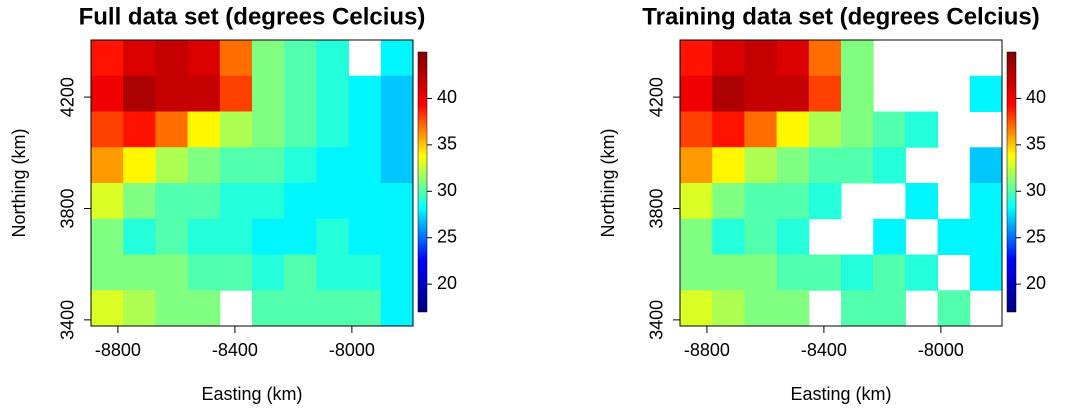  I want to click on x-tick-label: -8400, so click(235, 350).